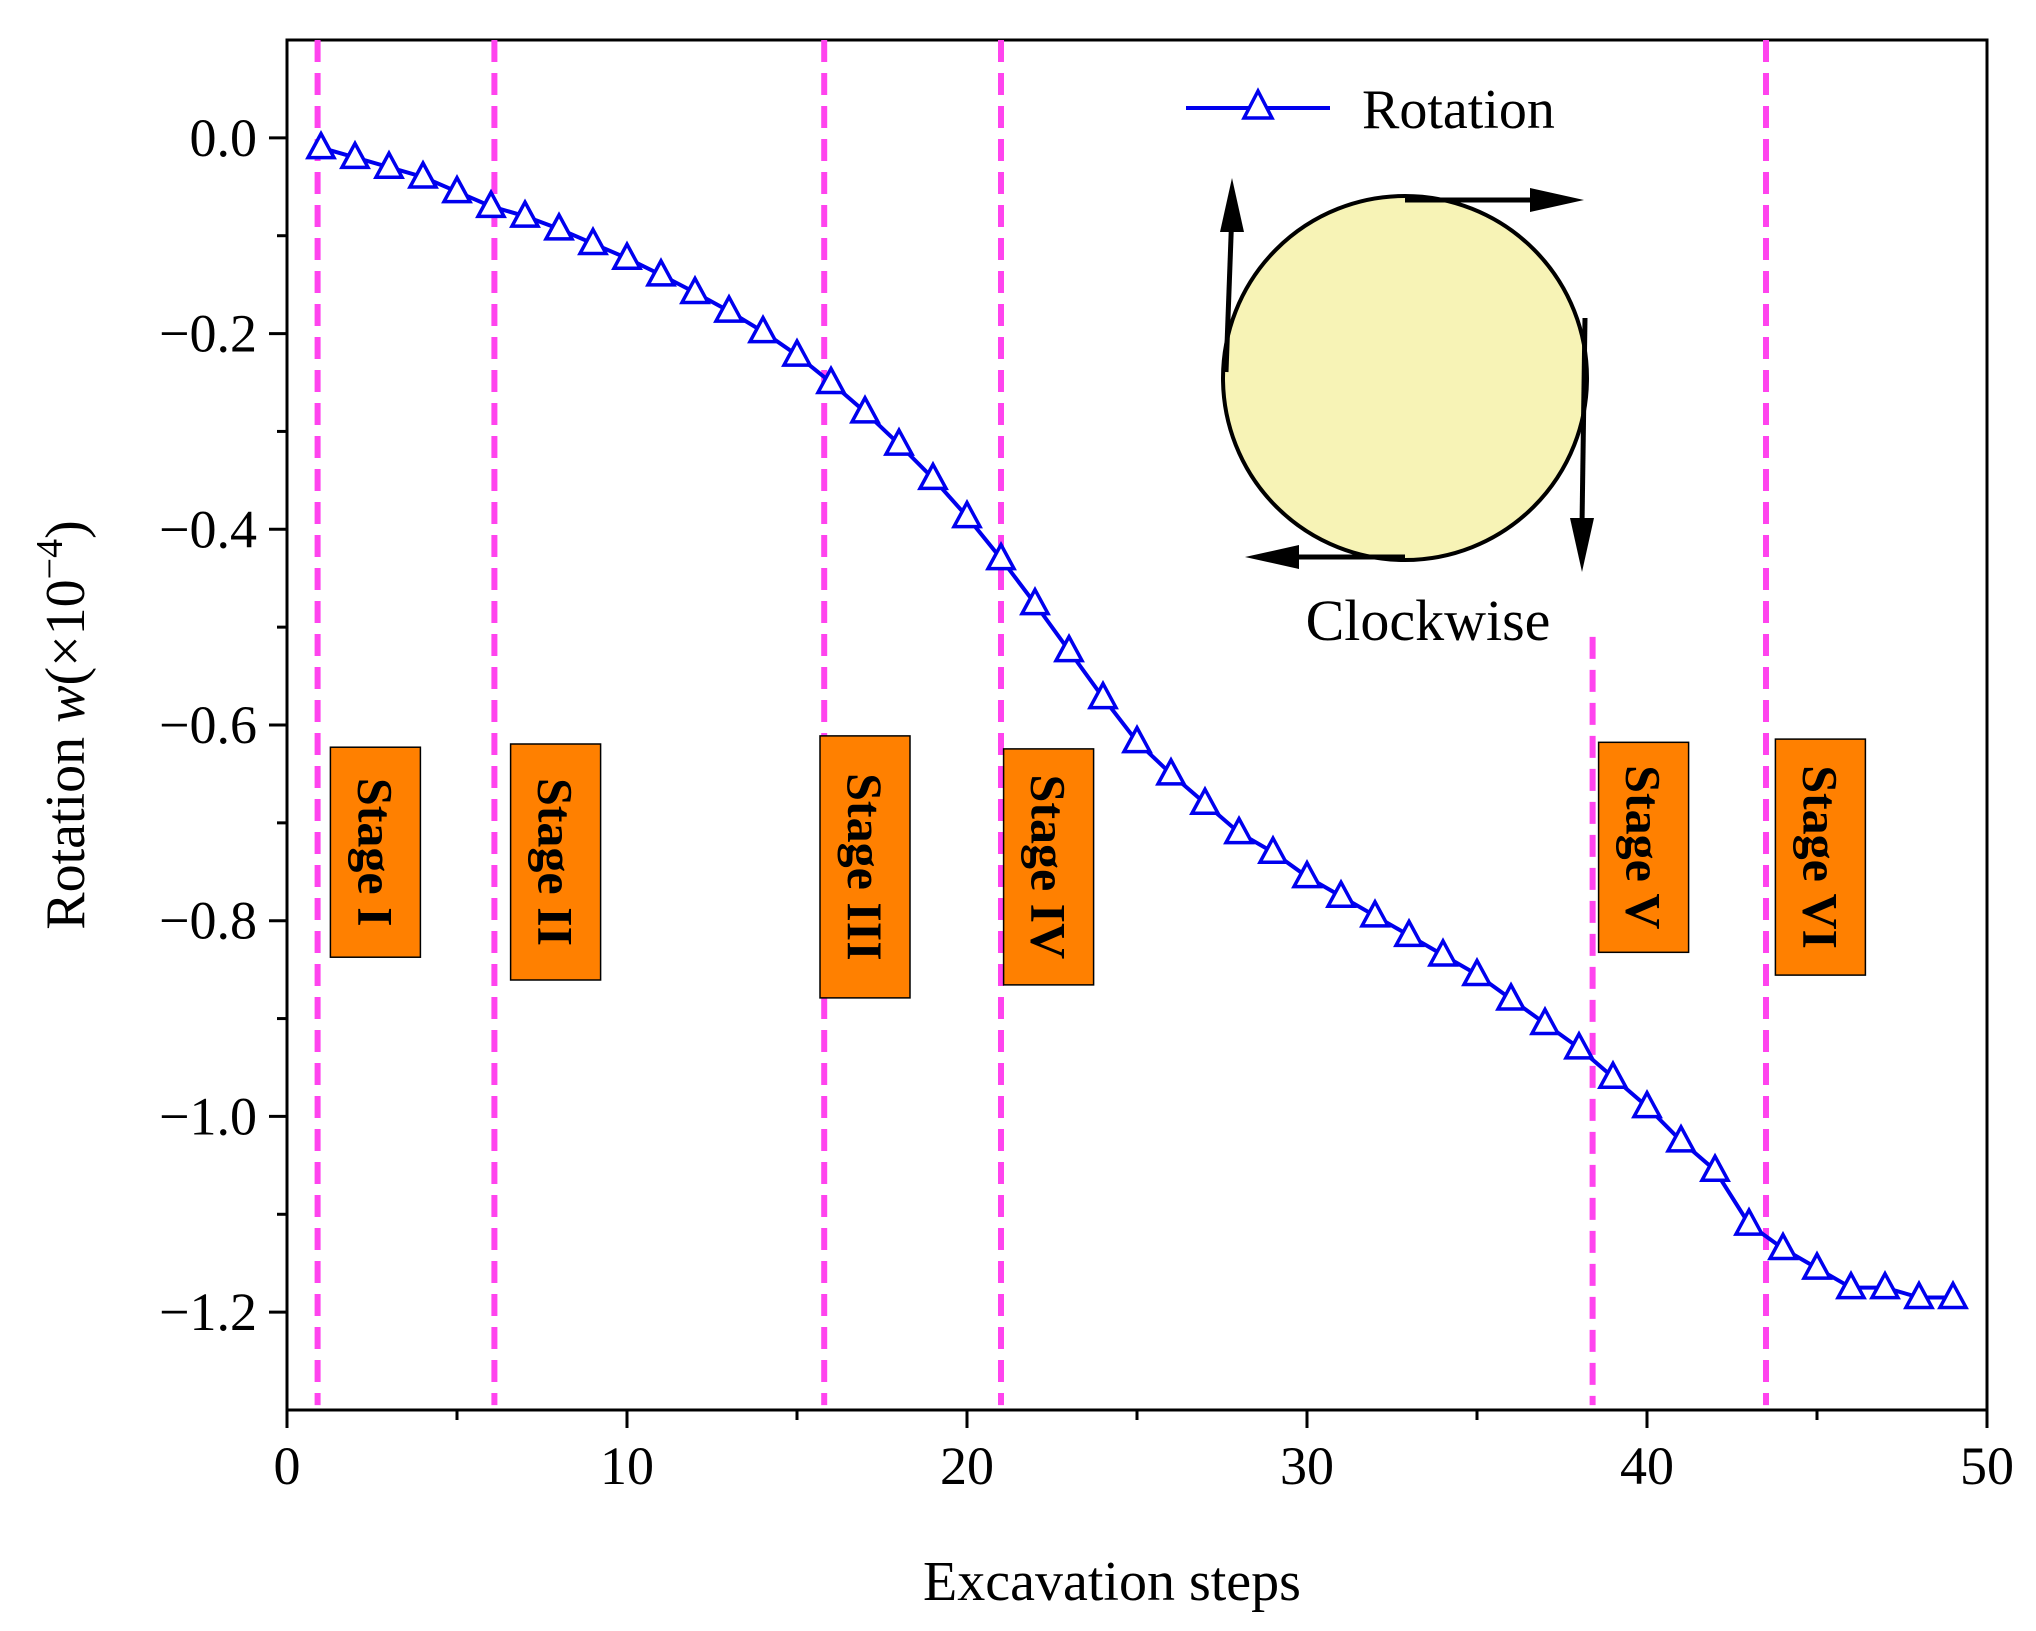  What do you see at coordinates (1557, 200) in the screenshot?
I see `arrow-right-top-head` at bounding box center [1557, 200].